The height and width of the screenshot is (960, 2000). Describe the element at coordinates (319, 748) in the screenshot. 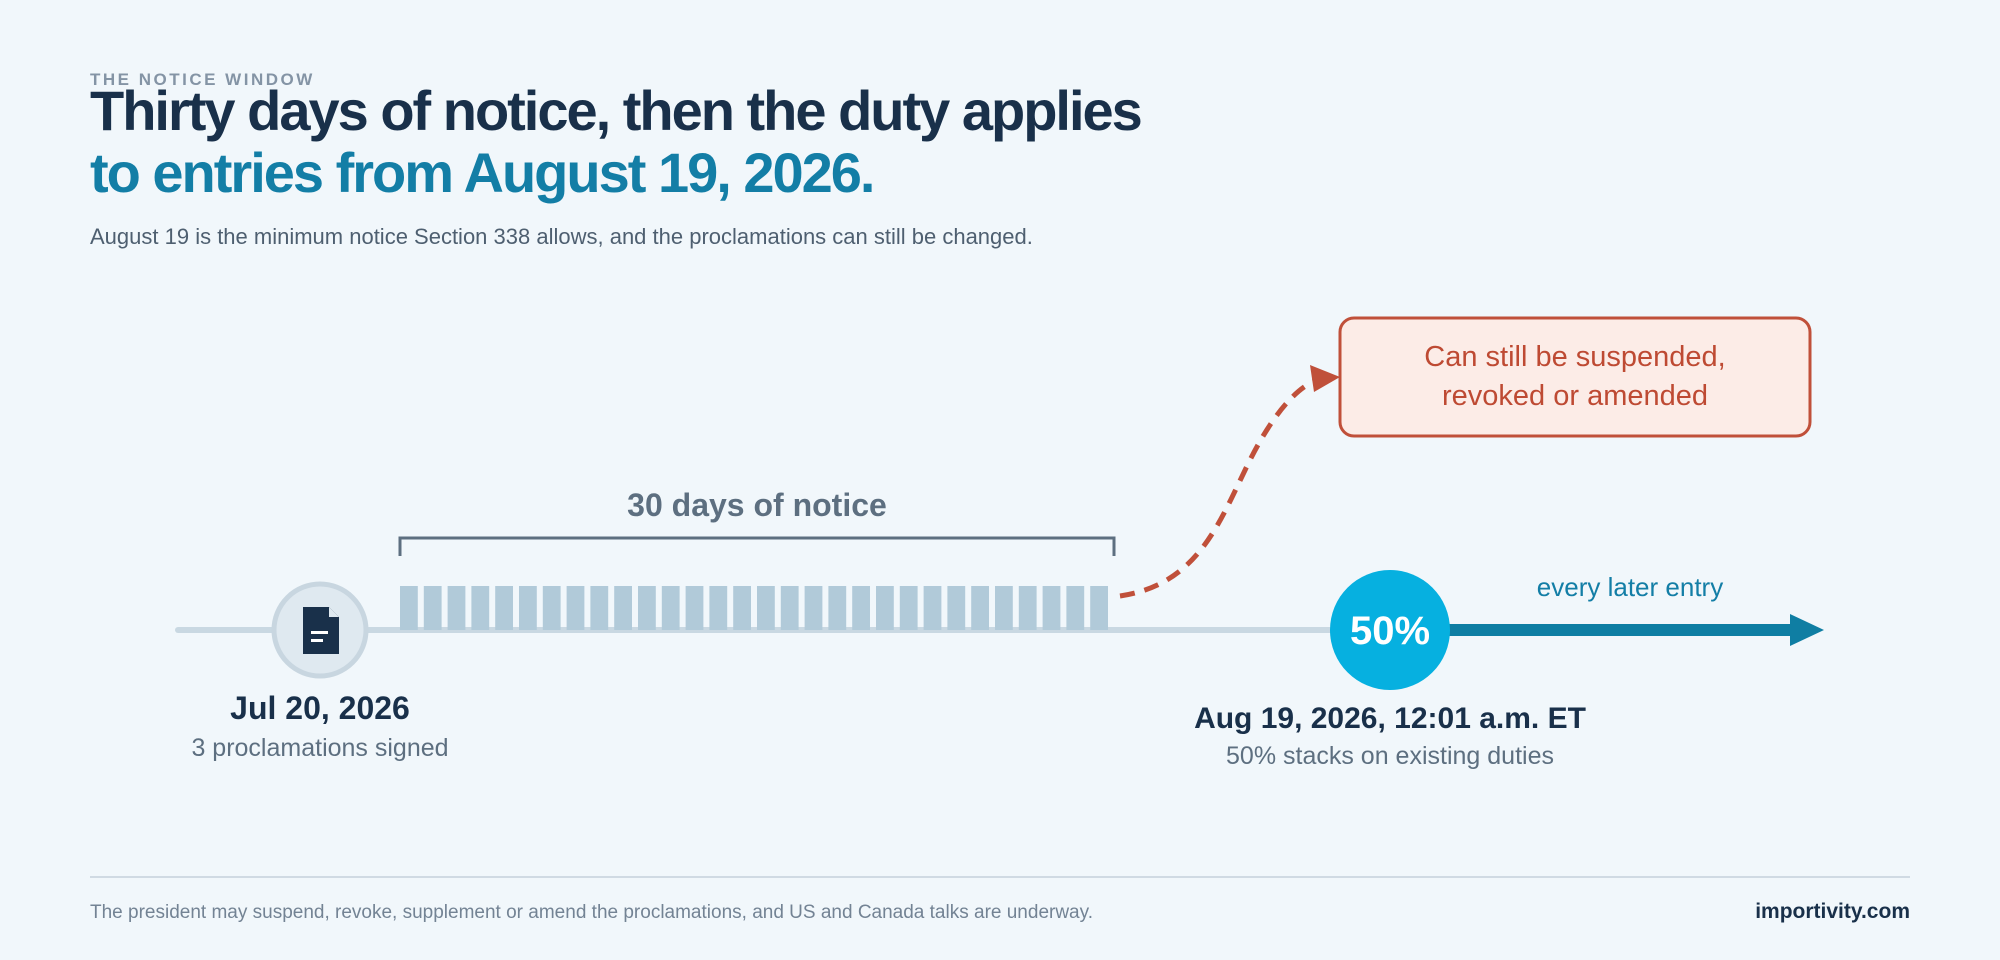

I see `start-caption: 3 proclamations signed` at that location.